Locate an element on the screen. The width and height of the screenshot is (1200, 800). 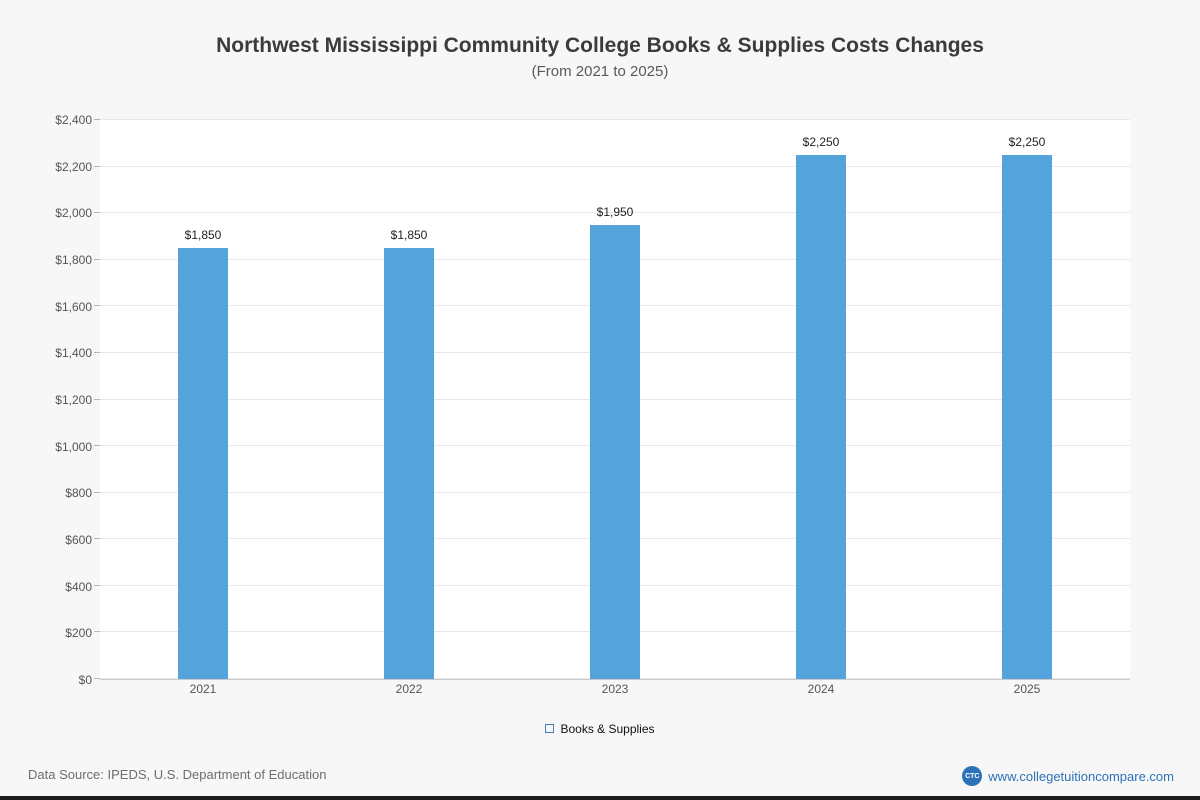
y-tick-label: $2,000 is located at coordinates (73, 213).